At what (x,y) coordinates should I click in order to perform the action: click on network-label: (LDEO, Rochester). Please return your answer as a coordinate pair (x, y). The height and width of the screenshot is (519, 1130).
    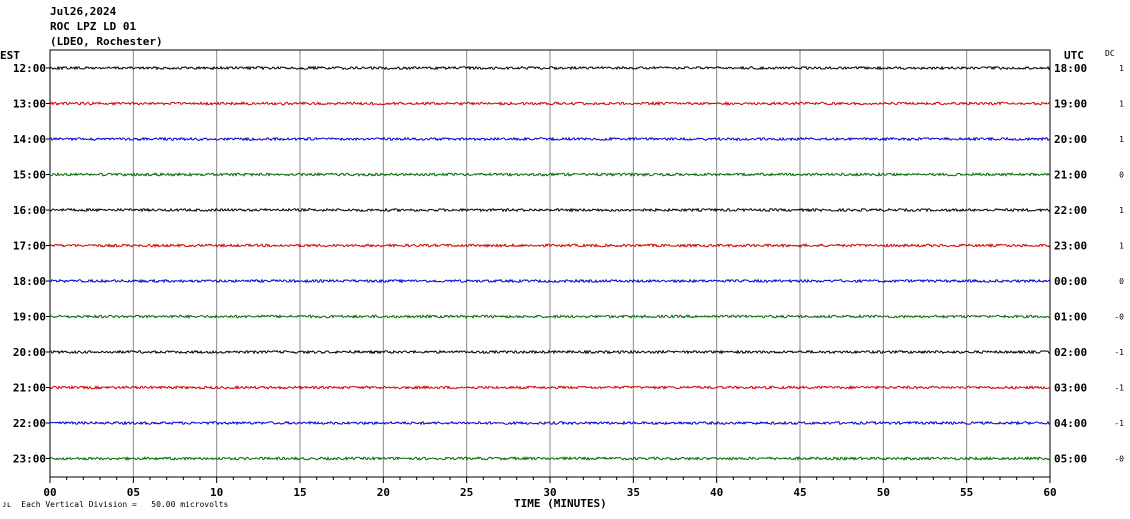
    Looking at the image, I should click on (106, 41).